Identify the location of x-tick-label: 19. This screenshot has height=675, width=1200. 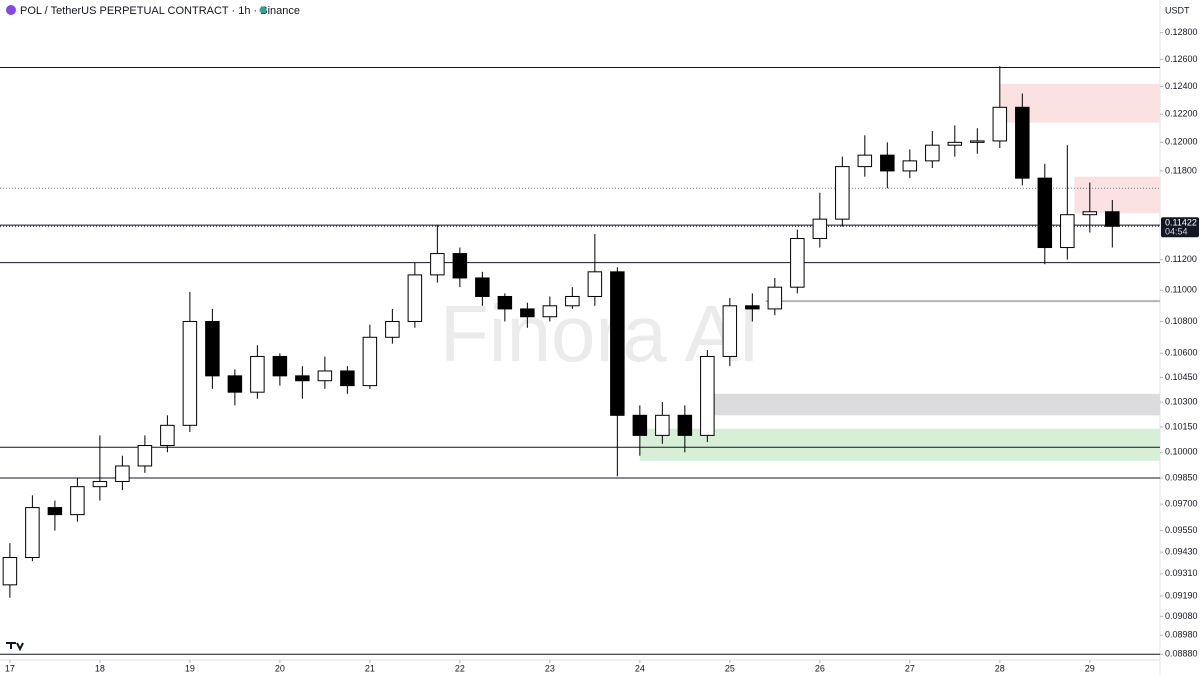
(190, 668).